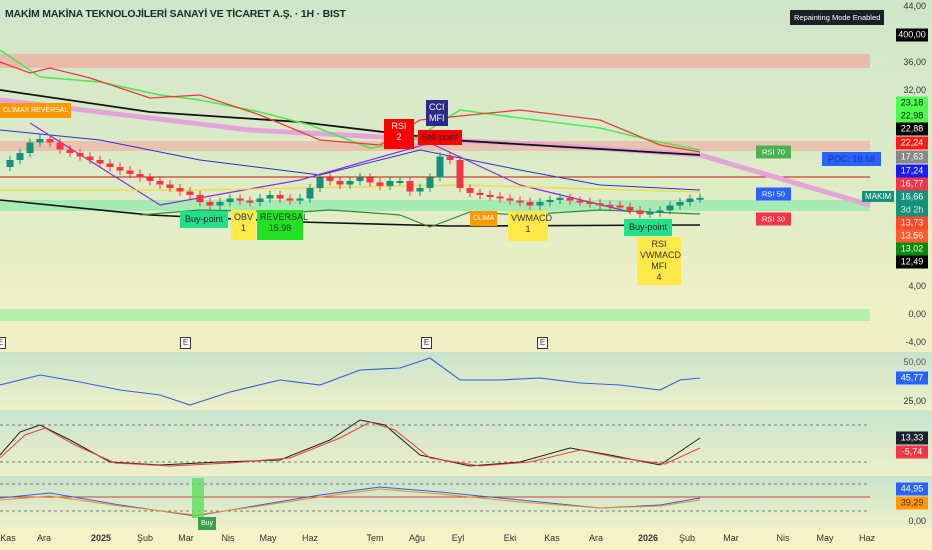  I want to click on obv-num: 1, so click(243, 228).